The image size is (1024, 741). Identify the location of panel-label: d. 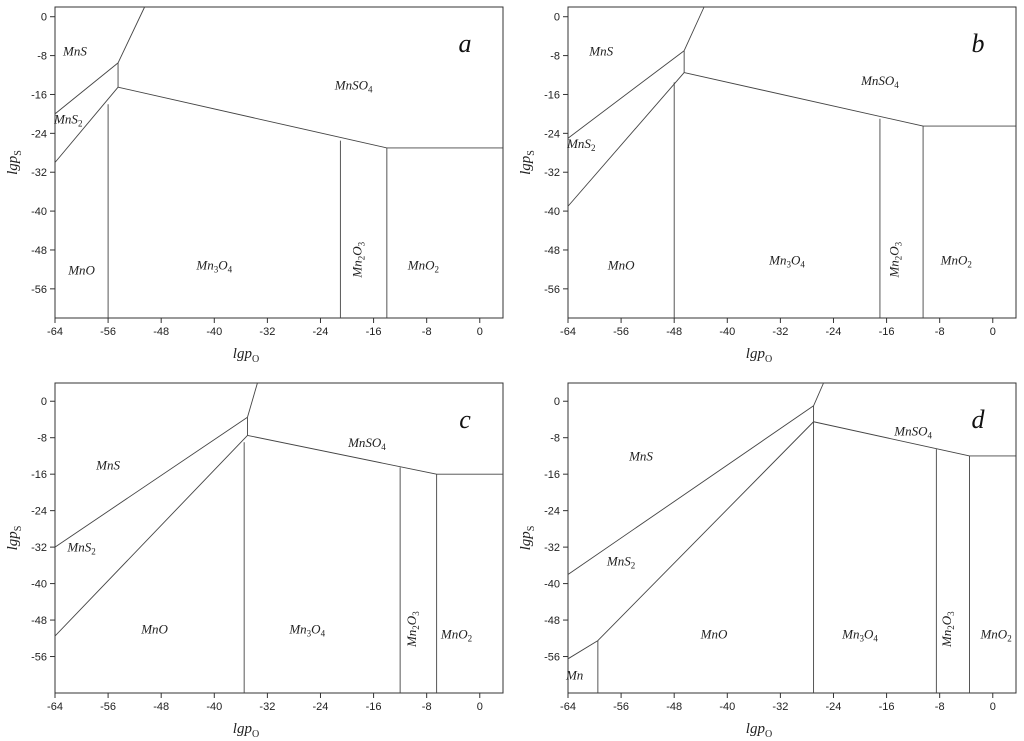
(979, 419).